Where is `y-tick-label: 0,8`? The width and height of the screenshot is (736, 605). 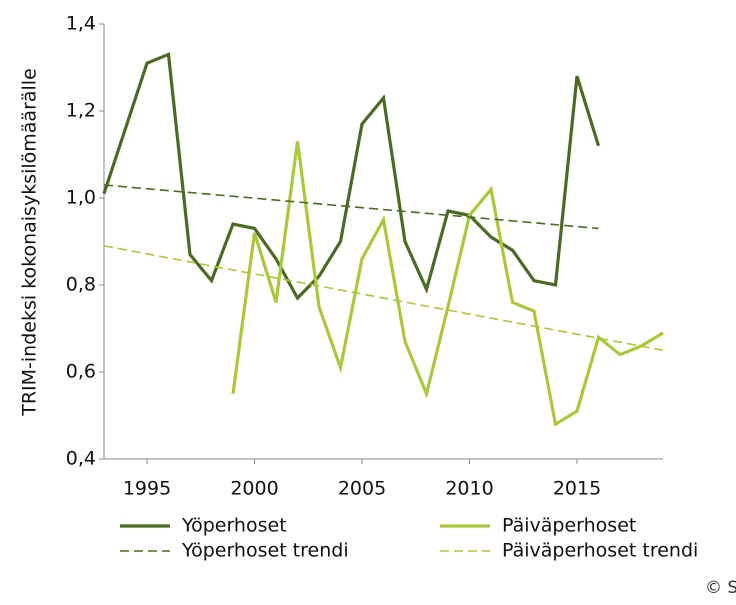 y-tick-label: 0,8 is located at coordinates (81, 285).